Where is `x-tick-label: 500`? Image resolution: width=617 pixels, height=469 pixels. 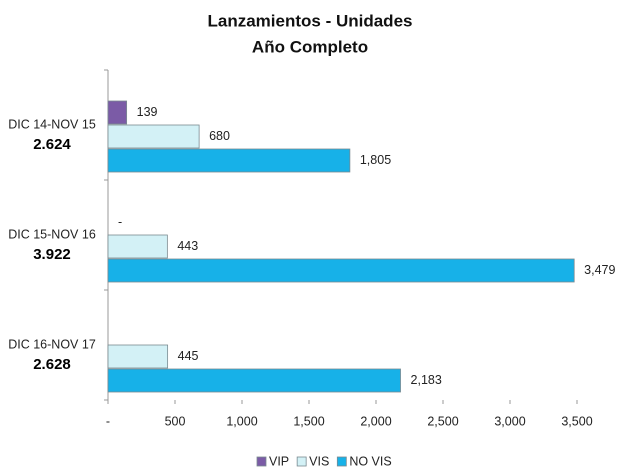
x-tick-label: 500 is located at coordinates (175, 421).